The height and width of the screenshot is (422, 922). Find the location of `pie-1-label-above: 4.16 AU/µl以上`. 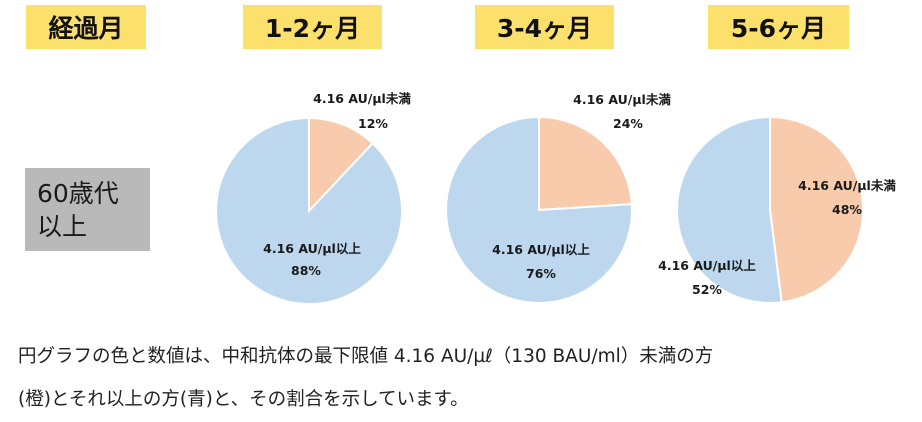

pie-1-label-above: 4.16 AU/µl以上 is located at coordinates (312, 248).